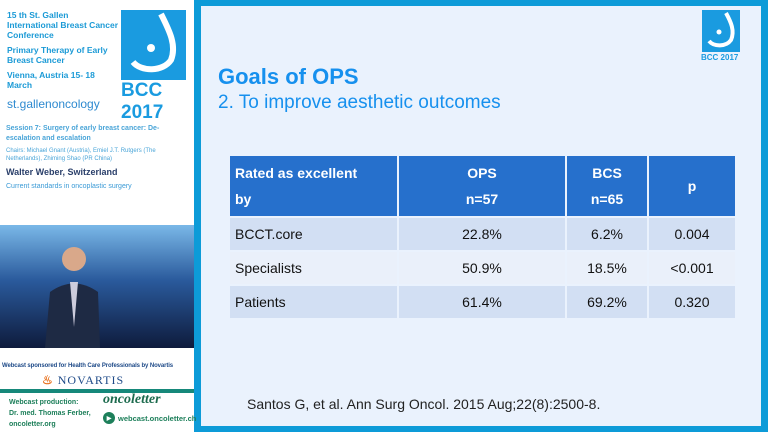  What do you see at coordinates (313, 268) in the screenshot?
I see `cell: Specialists` at bounding box center [313, 268].